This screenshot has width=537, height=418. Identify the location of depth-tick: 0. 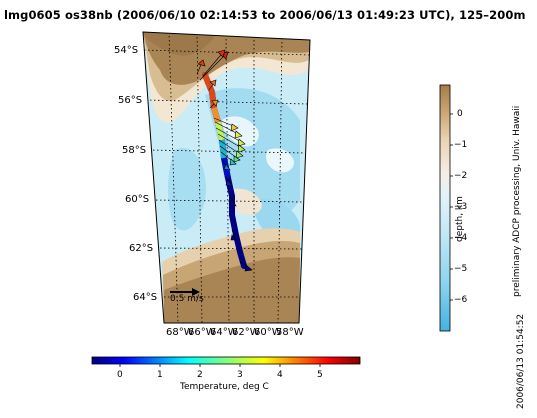
(460, 114).